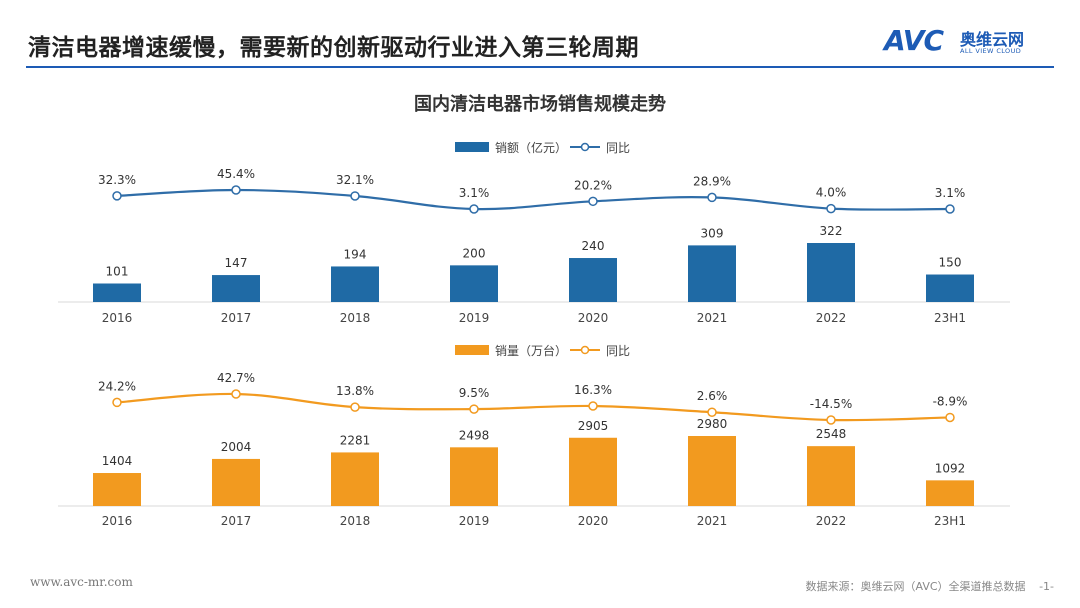 The height and width of the screenshot is (608, 1080). I want to click on page-title: 清洁电器增速缓慢，需要新的创新驱动行业进入第三轮周期, so click(333, 48).